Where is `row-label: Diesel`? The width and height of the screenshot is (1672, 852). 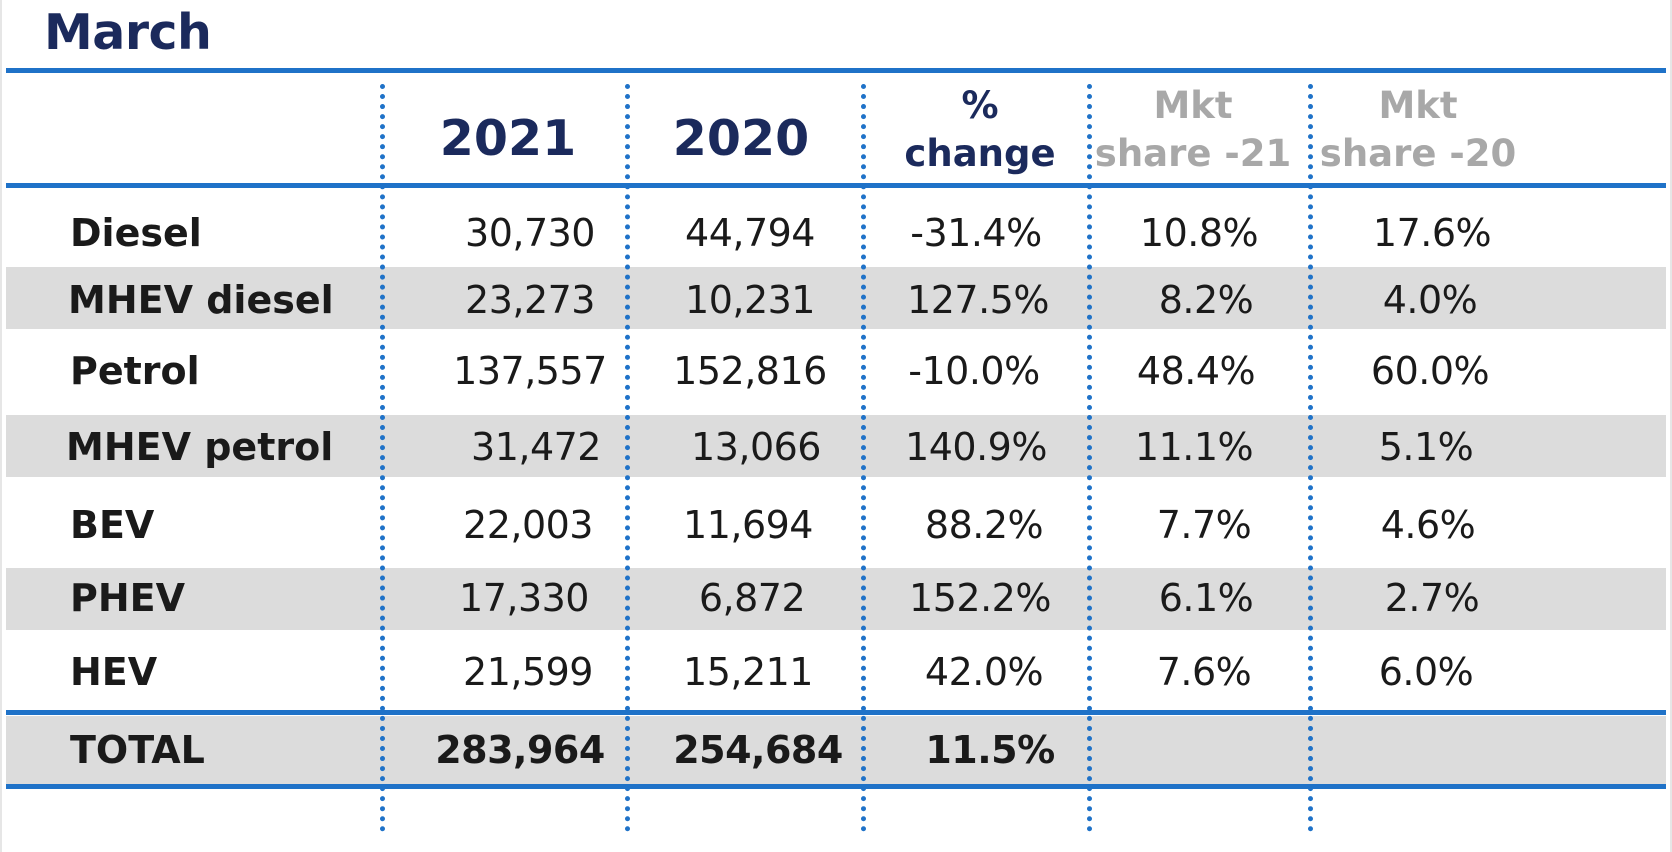
row-label: Diesel is located at coordinates (136, 233).